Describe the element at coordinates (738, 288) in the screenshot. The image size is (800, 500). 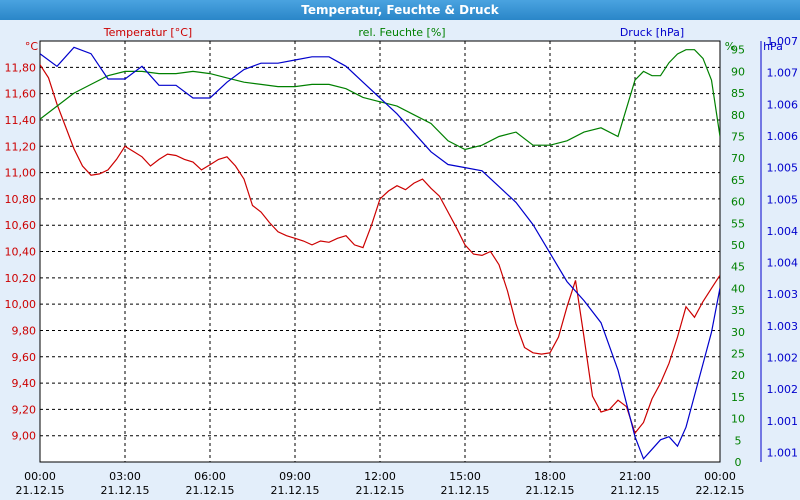
I see `humidity-tick-label: 40` at that location.